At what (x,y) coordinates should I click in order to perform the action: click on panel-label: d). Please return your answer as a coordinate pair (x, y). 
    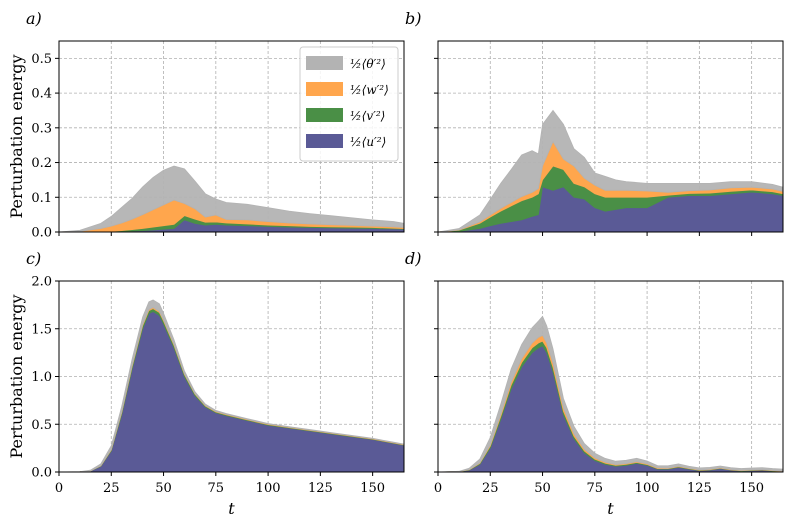
    Looking at the image, I should click on (413, 258).